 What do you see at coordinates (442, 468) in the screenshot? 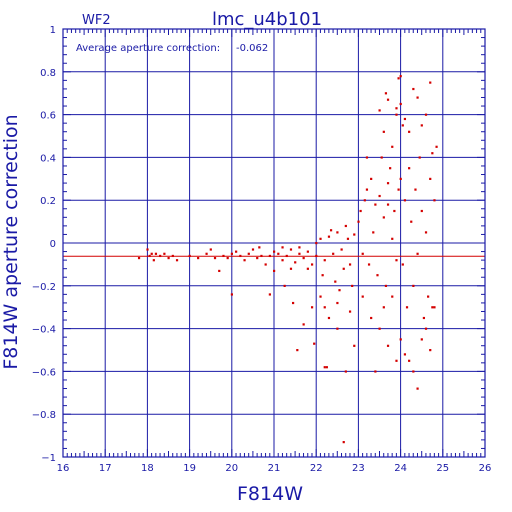
I see `x-tick-label: 25` at bounding box center [442, 468].